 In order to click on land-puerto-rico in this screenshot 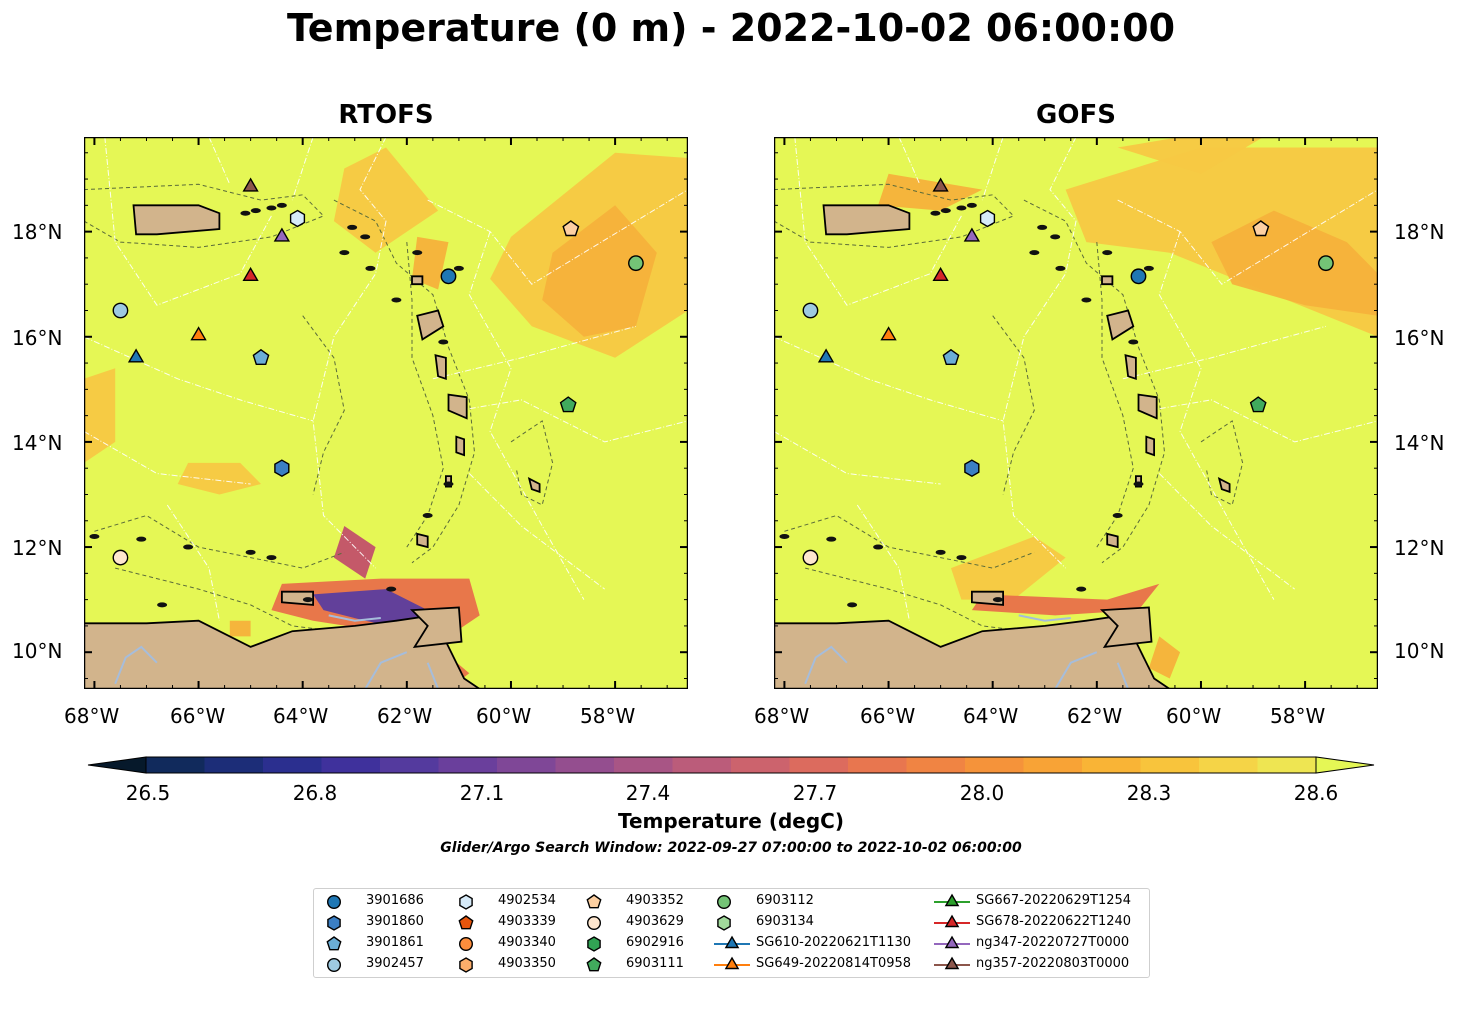, I will do `click(176, 220)`.